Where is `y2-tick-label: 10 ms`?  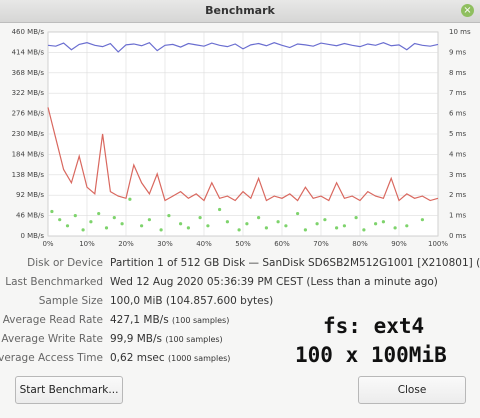 y2-tick-label: 10 ms is located at coordinates (460, 32).